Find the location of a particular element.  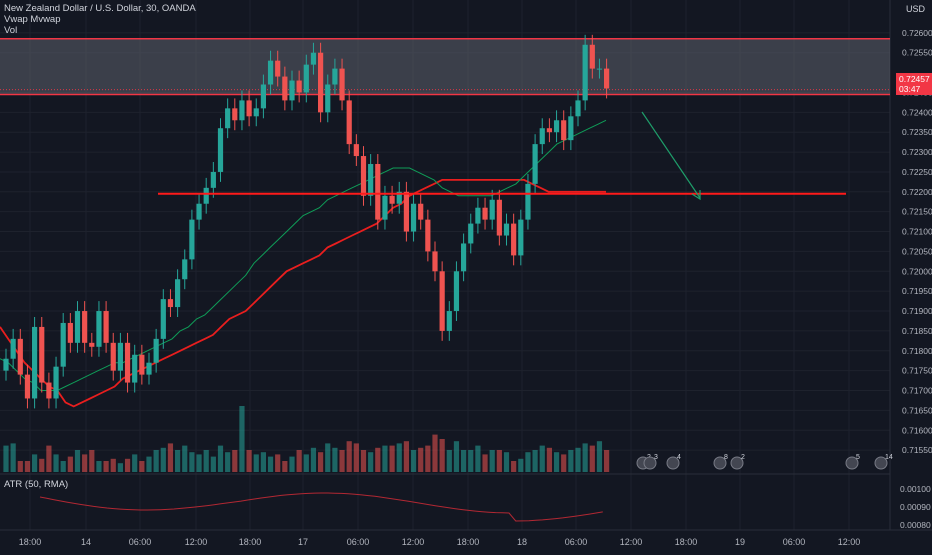

resistance-zone is located at coordinates (445, 67).